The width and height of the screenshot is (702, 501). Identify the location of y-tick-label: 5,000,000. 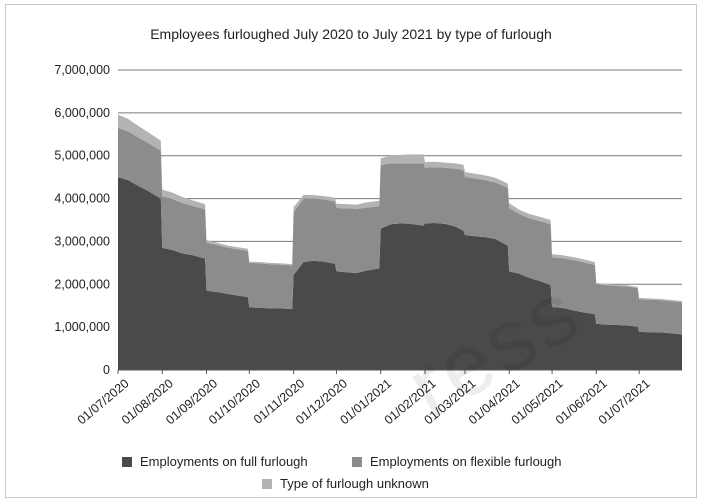
(82, 156).